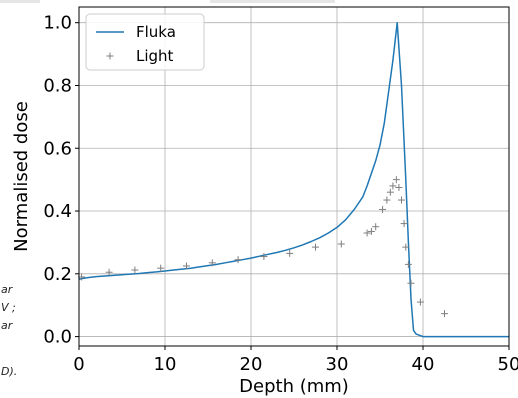 The width and height of the screenshot is (518, 398). Describe the element at coordinates (423, 364) in the screenshot. I see `x-tick-label: 40` at that location.